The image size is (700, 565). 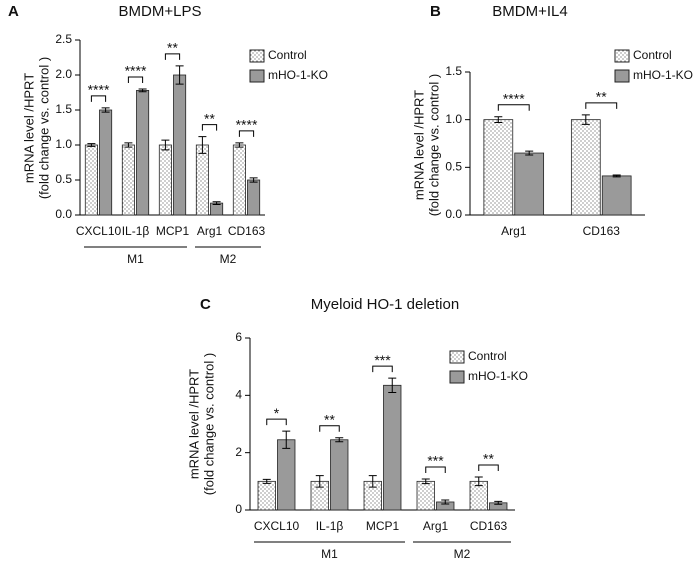 I want to click on y-tick-label: 2.5, so click(x=63, y=39).